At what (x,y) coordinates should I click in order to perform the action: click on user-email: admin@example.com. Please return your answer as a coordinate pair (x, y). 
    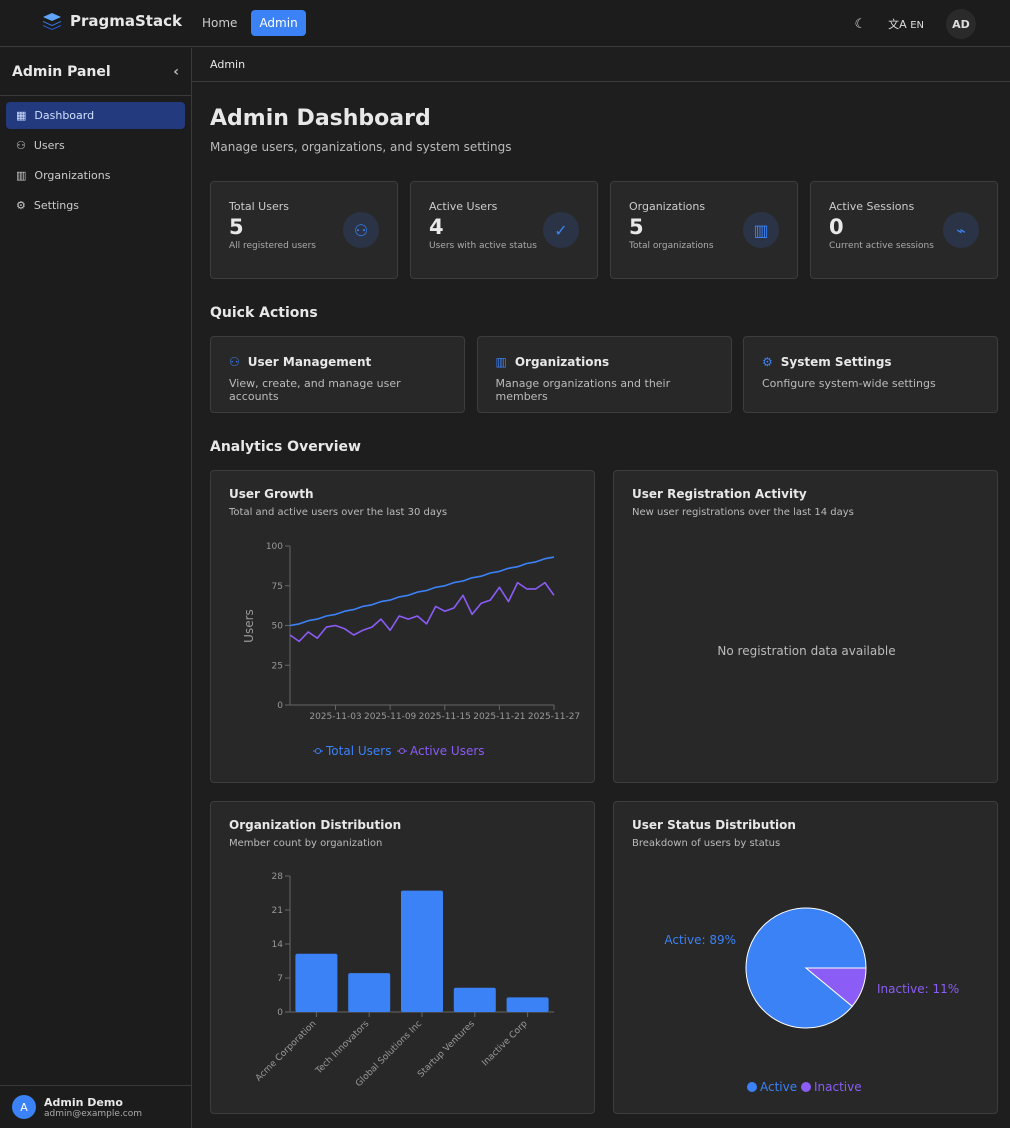
    Looking at the image, I should click on (93, 1113).